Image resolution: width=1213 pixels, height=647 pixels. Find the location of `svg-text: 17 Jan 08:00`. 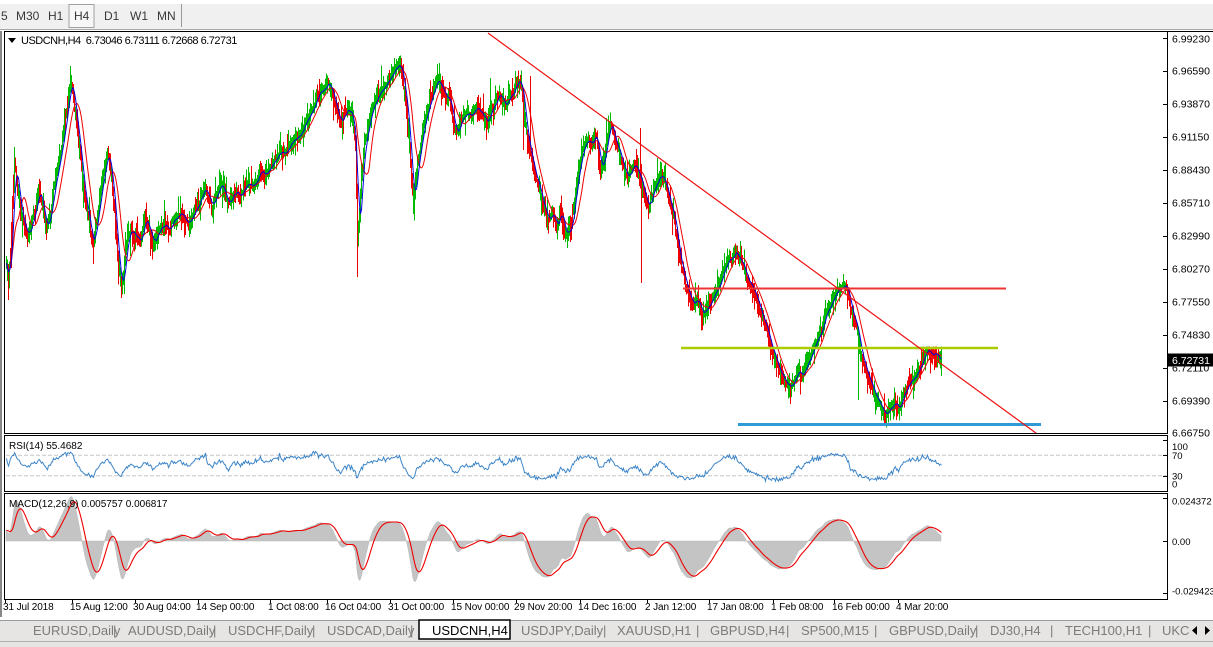

svg-text: 17 Jan 08:00 is located at coordinates (735, 607).